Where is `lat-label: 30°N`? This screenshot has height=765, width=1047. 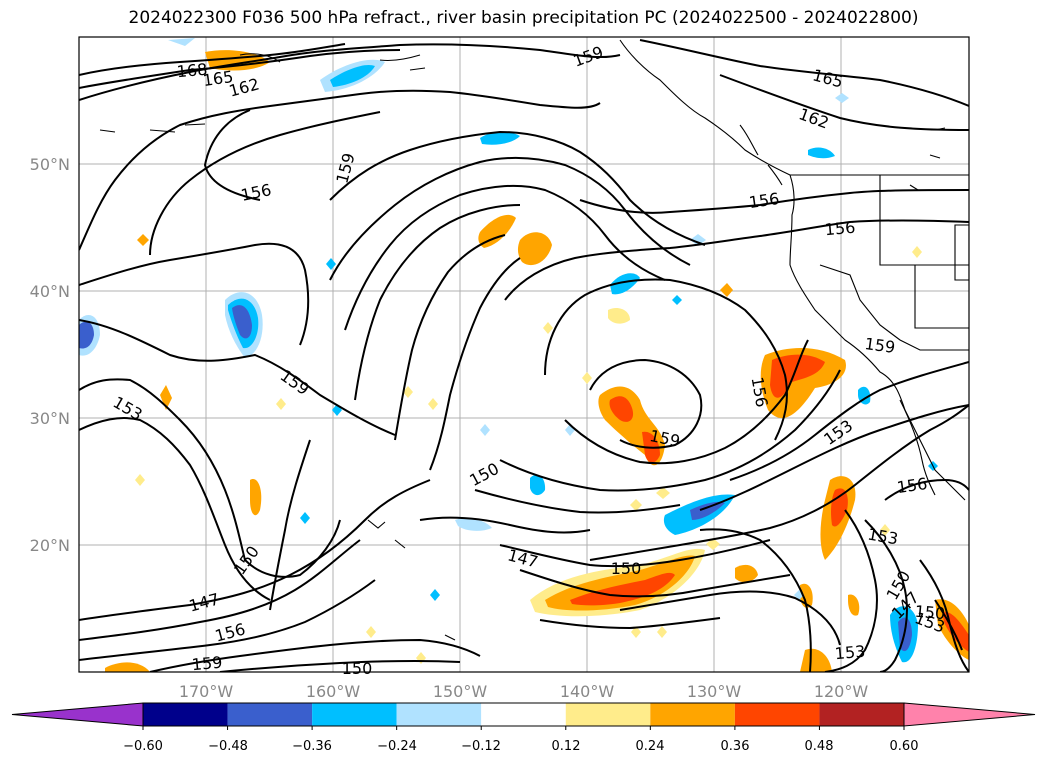
lat-label: 30°N is located at coordinates (50, 418).